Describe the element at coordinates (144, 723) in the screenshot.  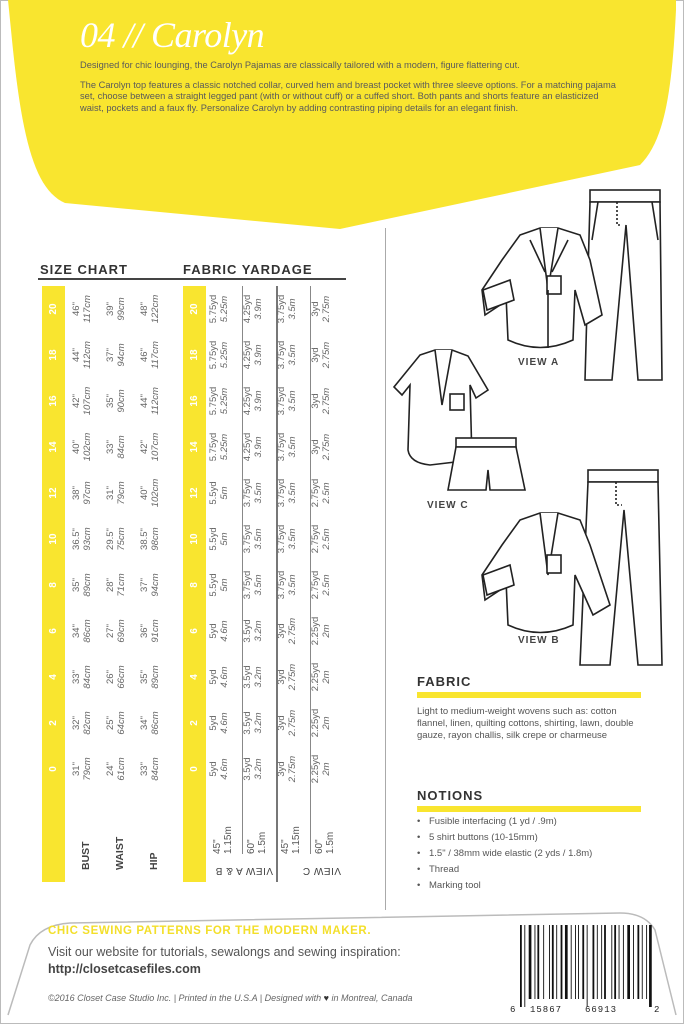
I see `cell-imperial: 34"` at that location.